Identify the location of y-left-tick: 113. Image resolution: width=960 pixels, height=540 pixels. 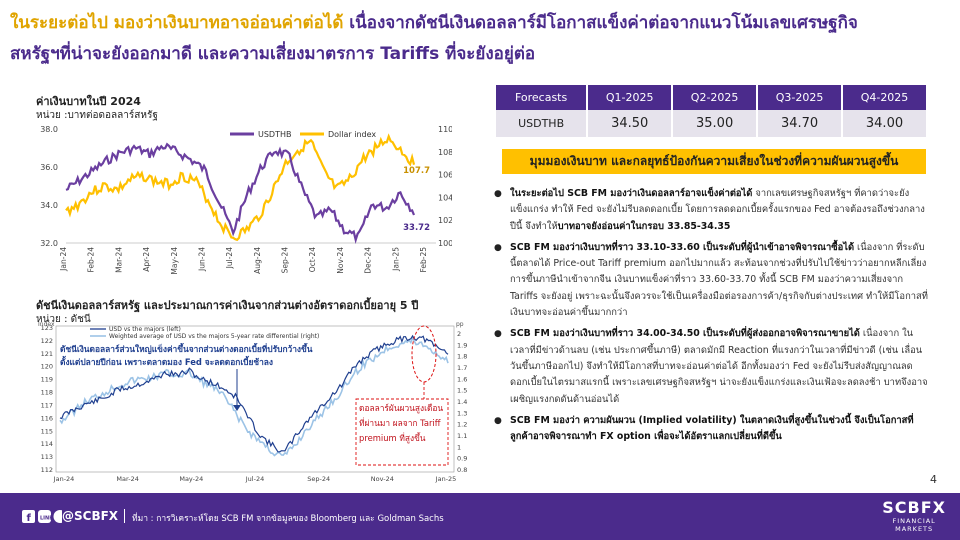
(47, 457).